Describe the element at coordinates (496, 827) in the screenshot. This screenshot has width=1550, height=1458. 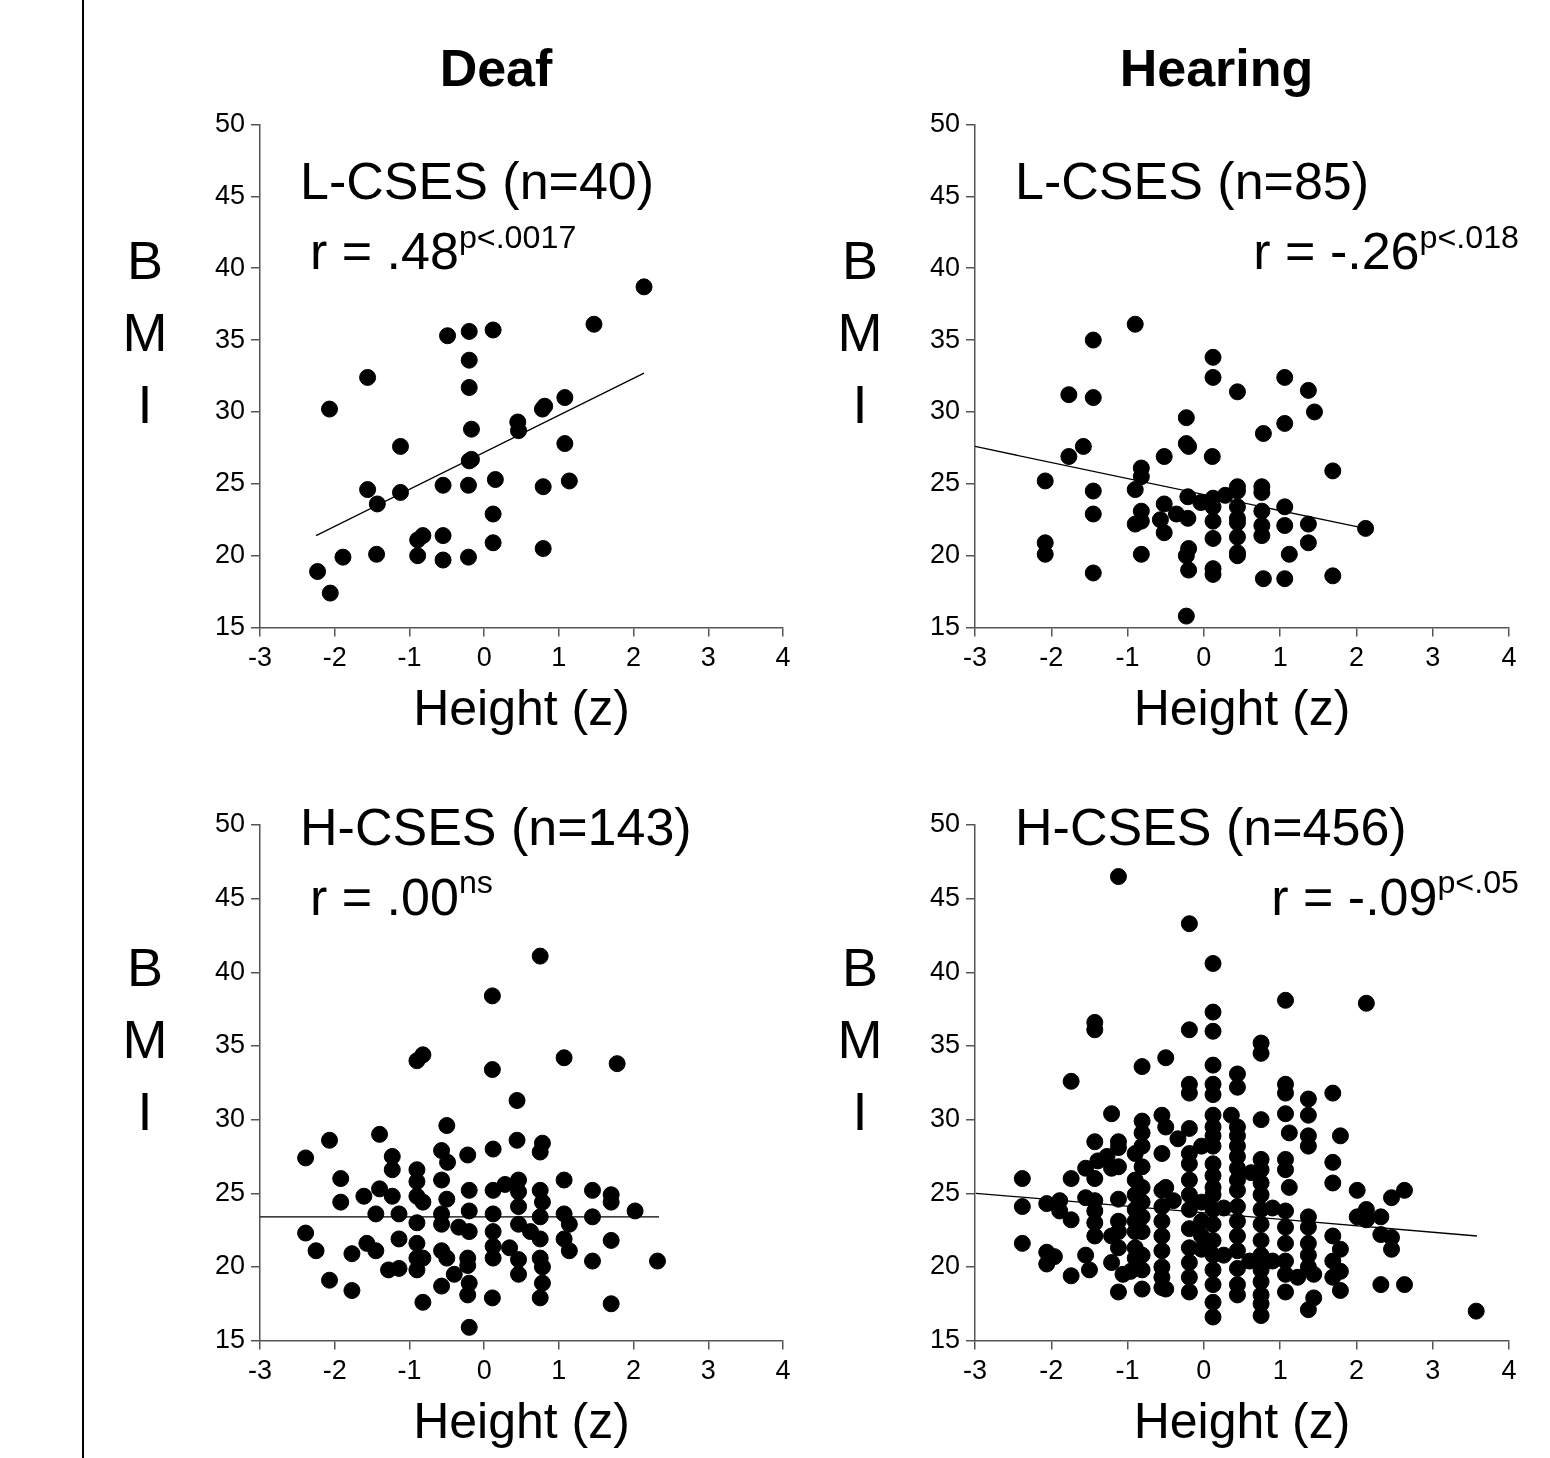
I see `annotation: H-CSES (n=143)` at that location.